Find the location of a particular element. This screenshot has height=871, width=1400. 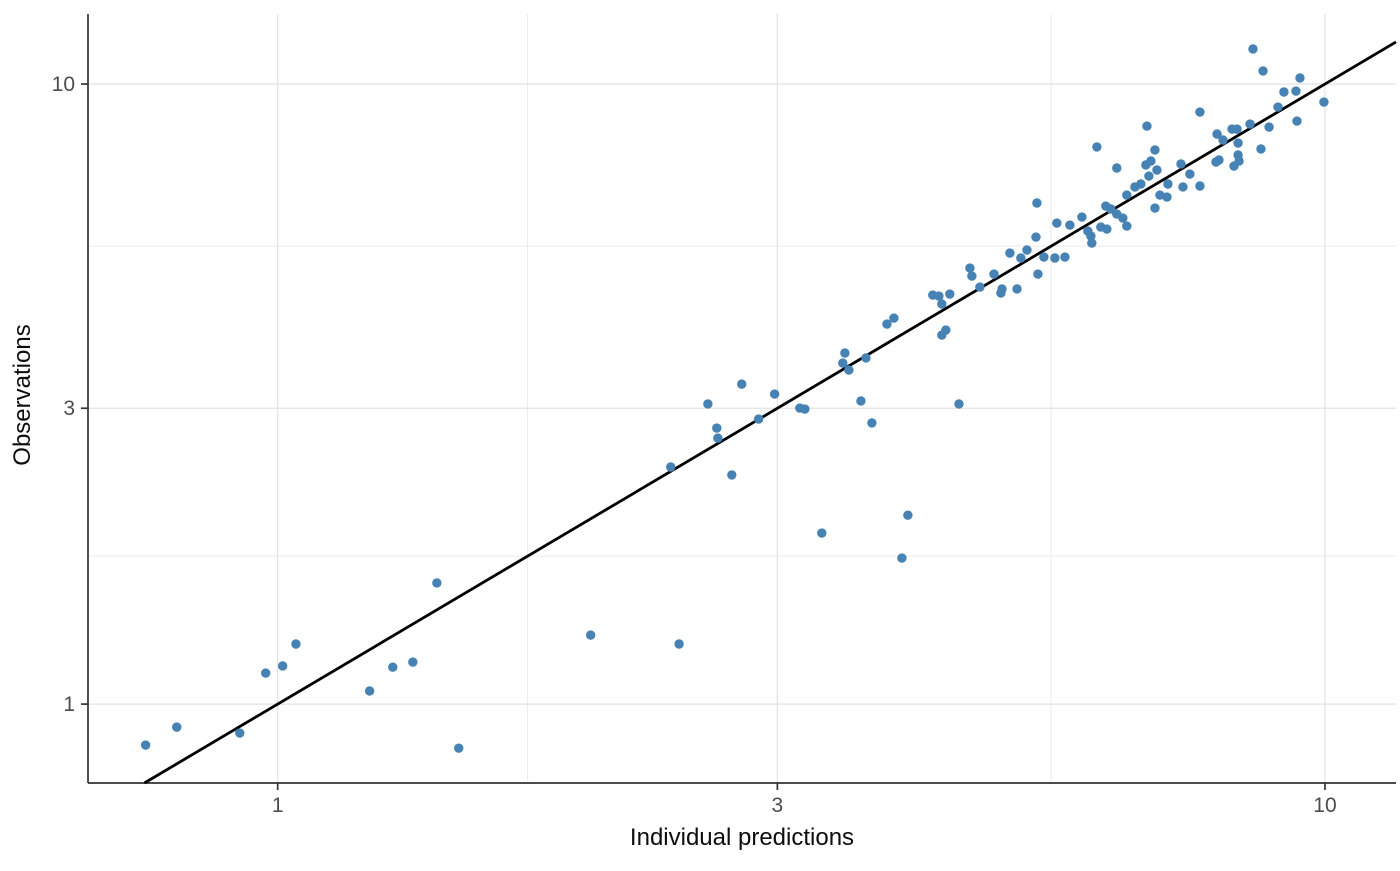

x-tick-label: 10 is located at coordinates (1324, 805).